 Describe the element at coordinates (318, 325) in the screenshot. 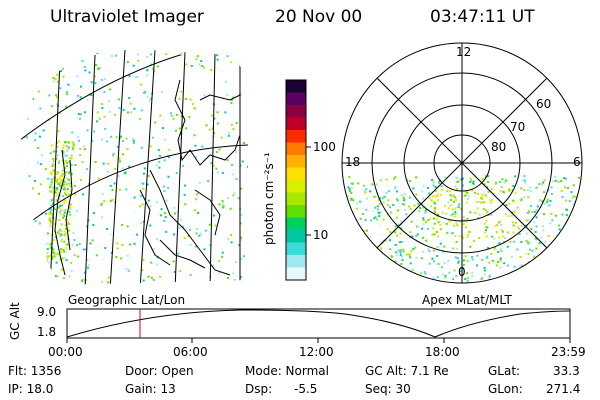

I see `altitude-plot` at that location.